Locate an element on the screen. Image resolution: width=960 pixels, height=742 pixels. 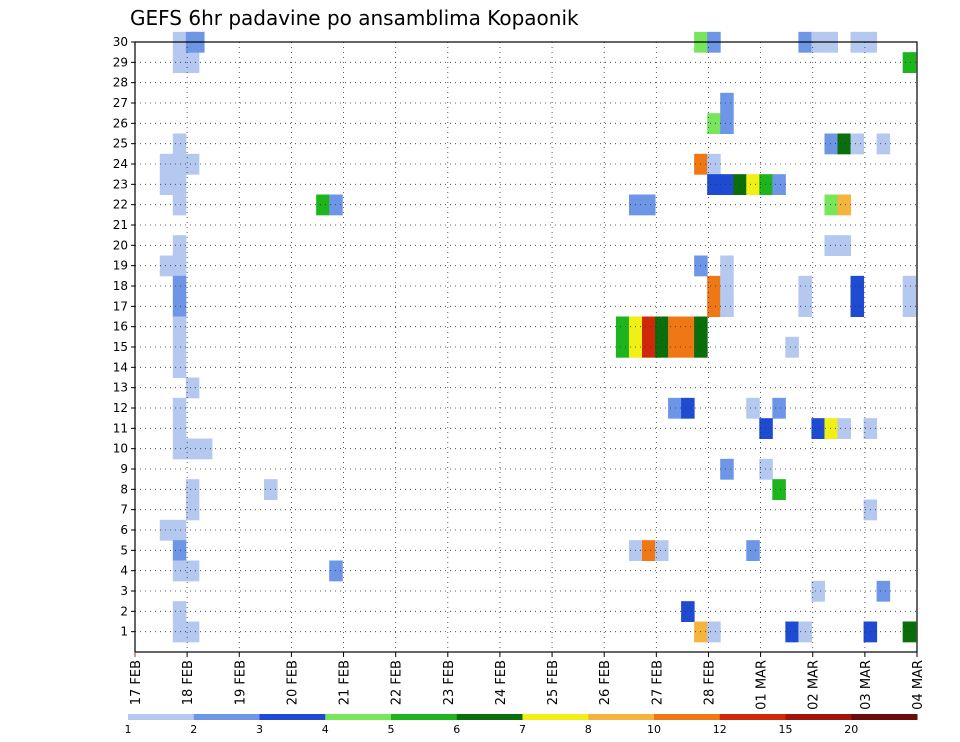
x-tick-label: 01 MAR is located at coordinates (762, 685).